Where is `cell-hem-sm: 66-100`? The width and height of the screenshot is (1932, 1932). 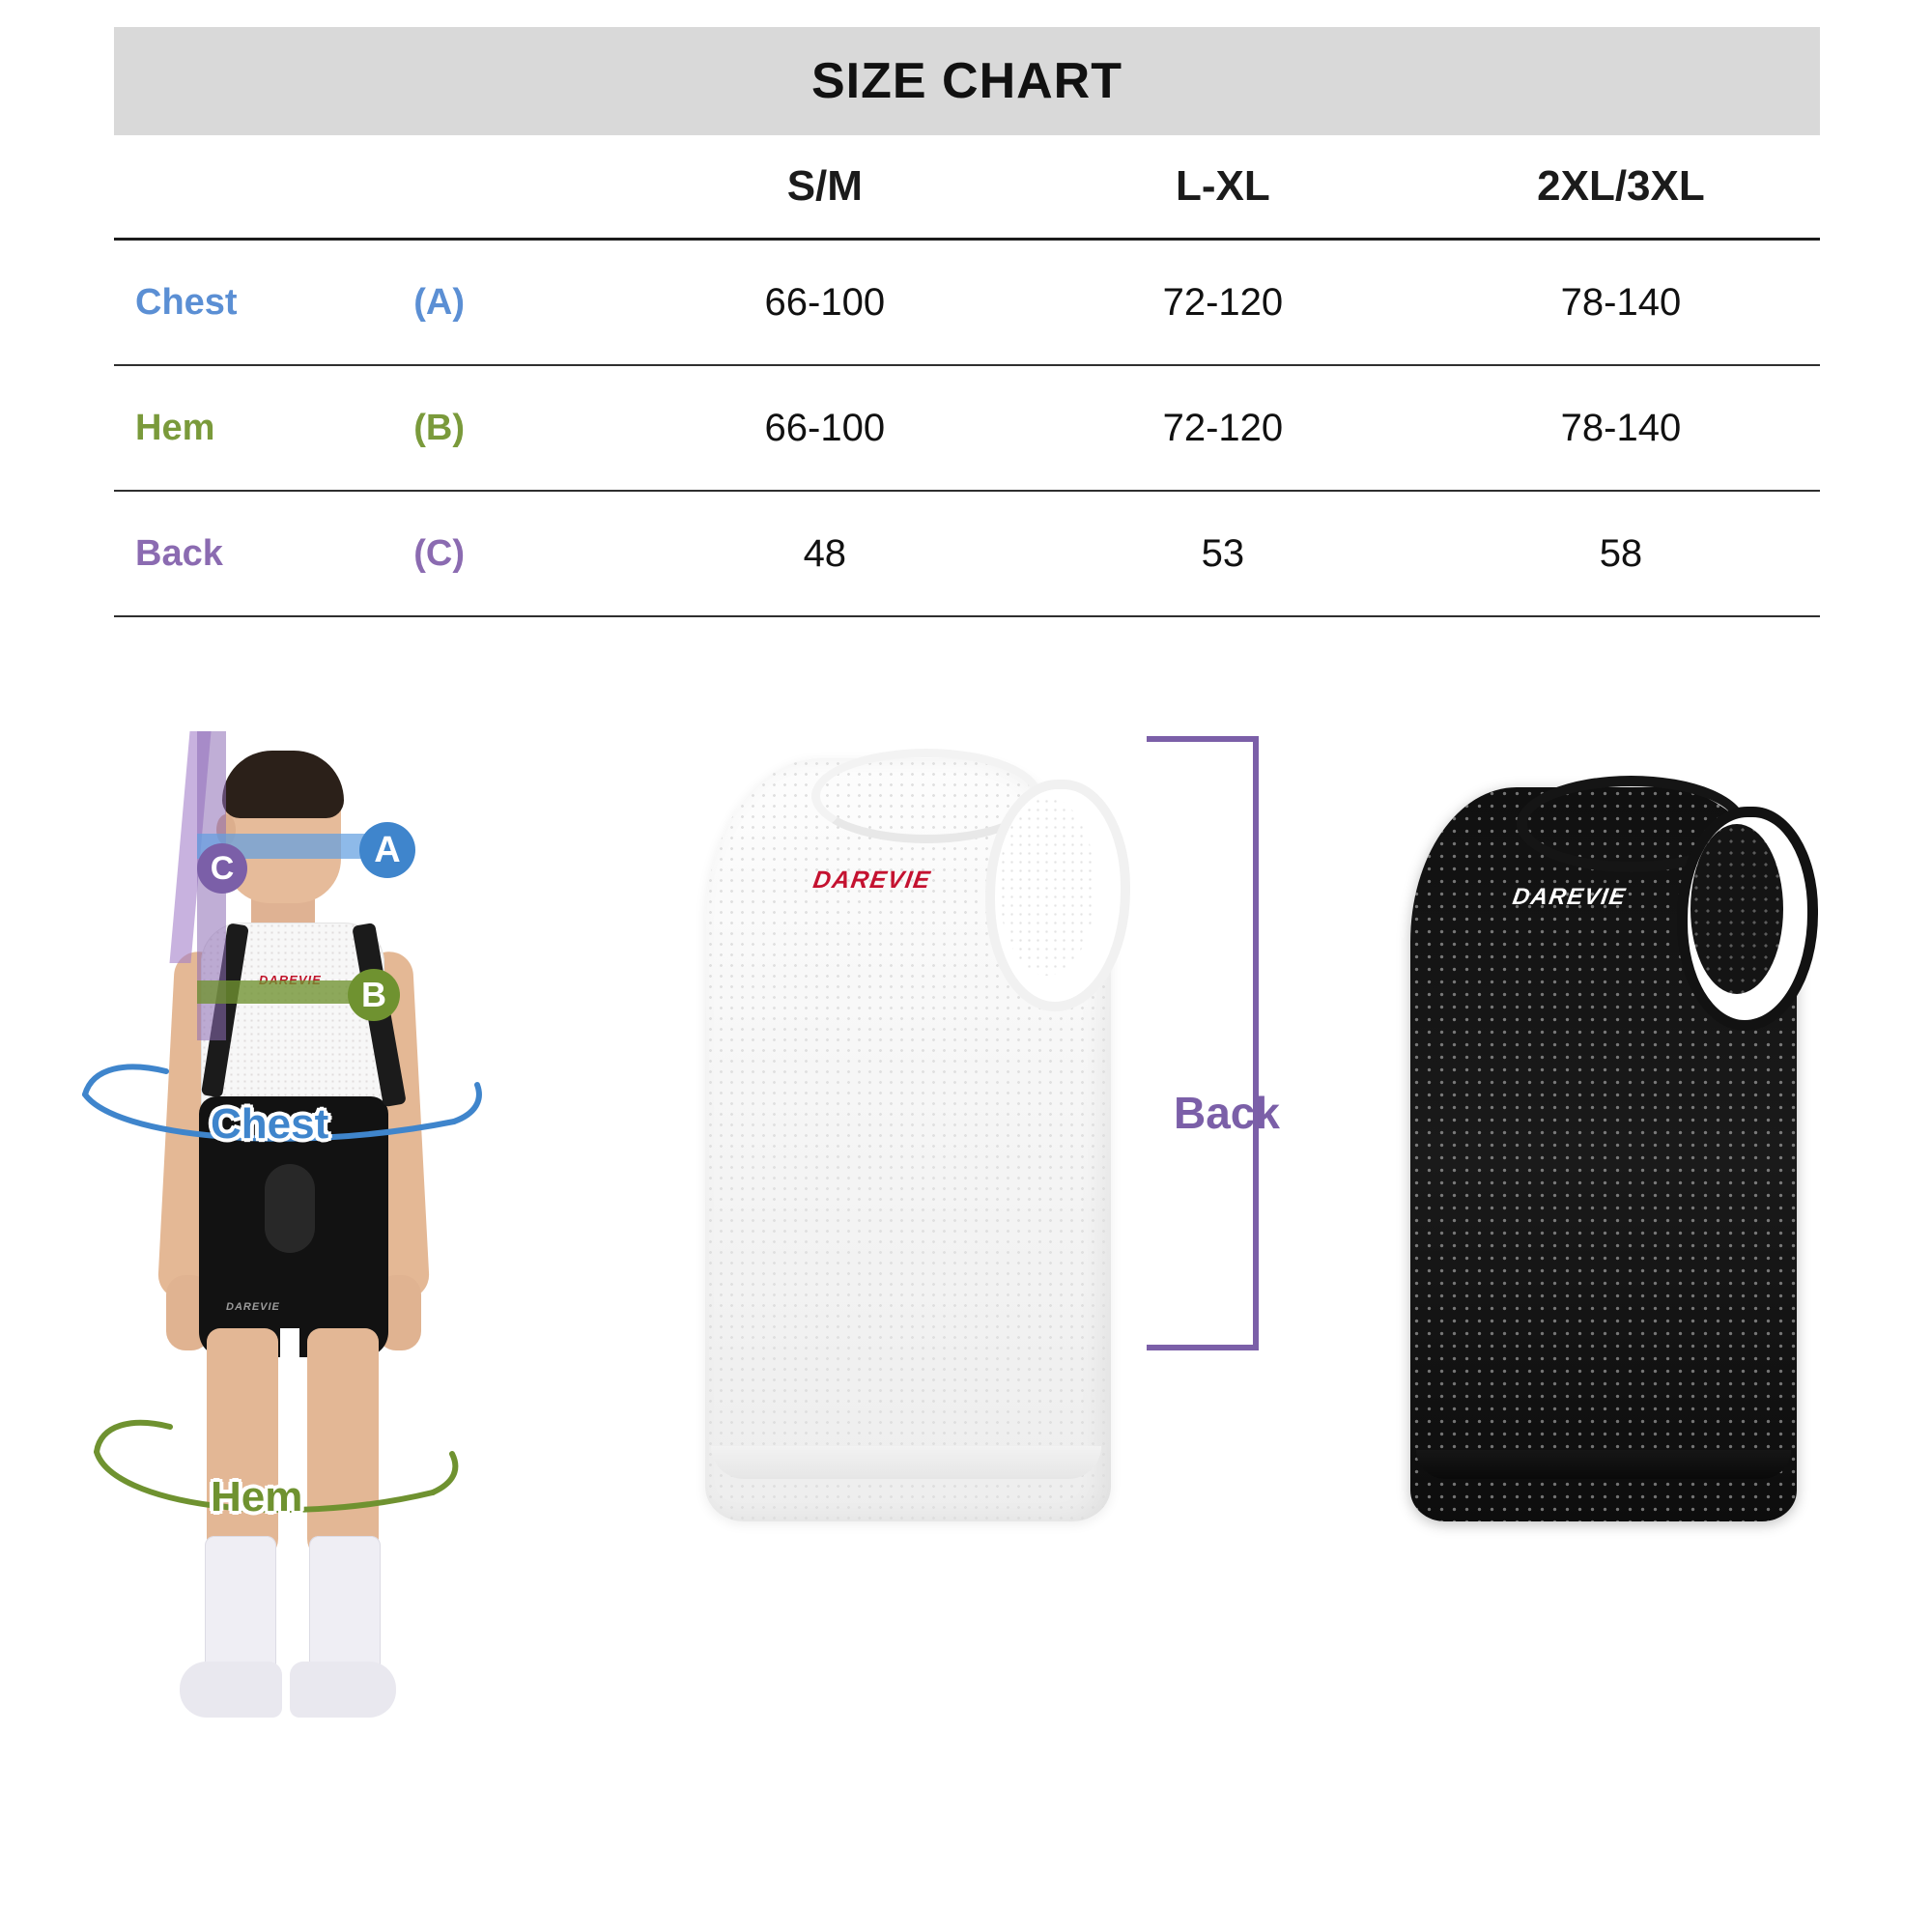
cell-hem-sm: 66-100 is located at coordinates (825, 427).